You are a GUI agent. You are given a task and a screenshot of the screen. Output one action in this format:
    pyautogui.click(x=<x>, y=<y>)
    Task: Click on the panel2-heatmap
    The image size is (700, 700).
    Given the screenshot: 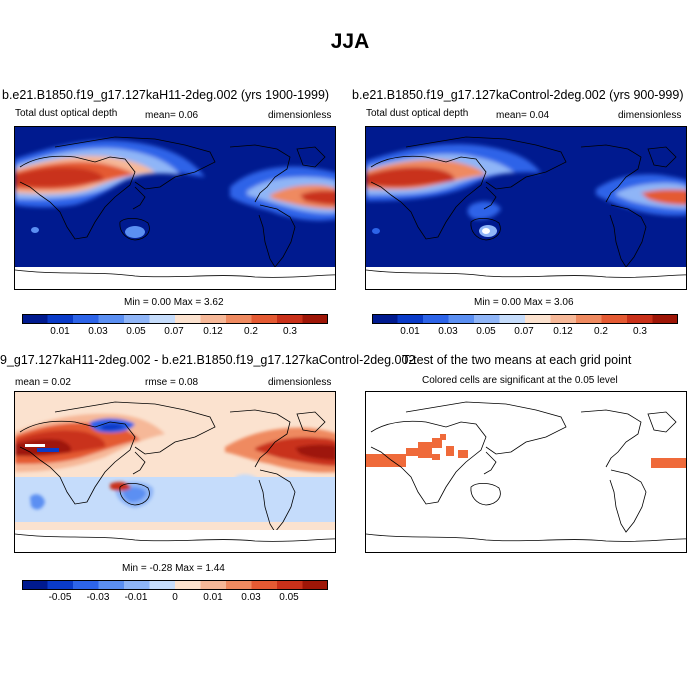 What is the action you would take?
    pyautogui.click(x=526, y=208)
    